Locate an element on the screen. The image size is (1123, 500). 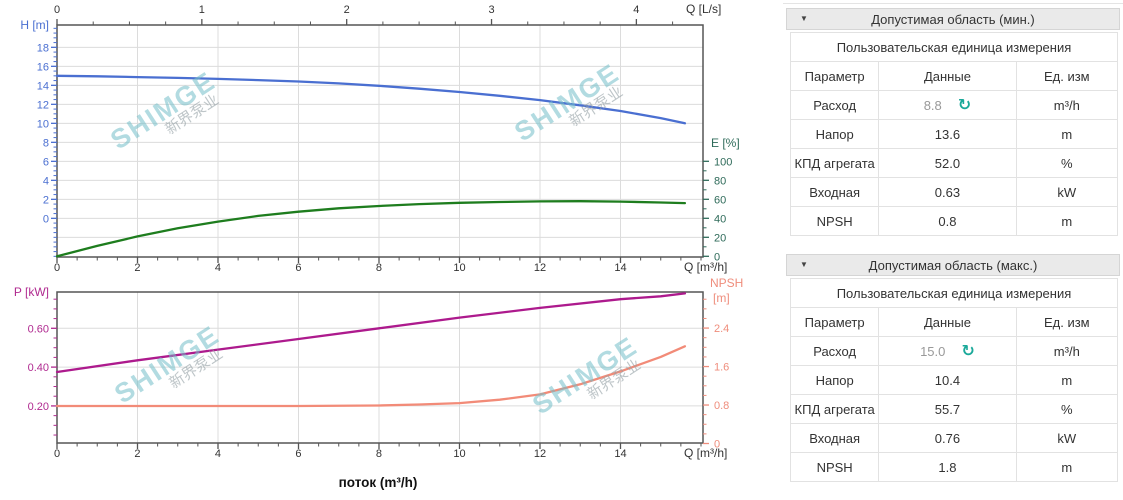
unit-system-label: Пользовательская единица измерения is located at coordinates (954, 47).